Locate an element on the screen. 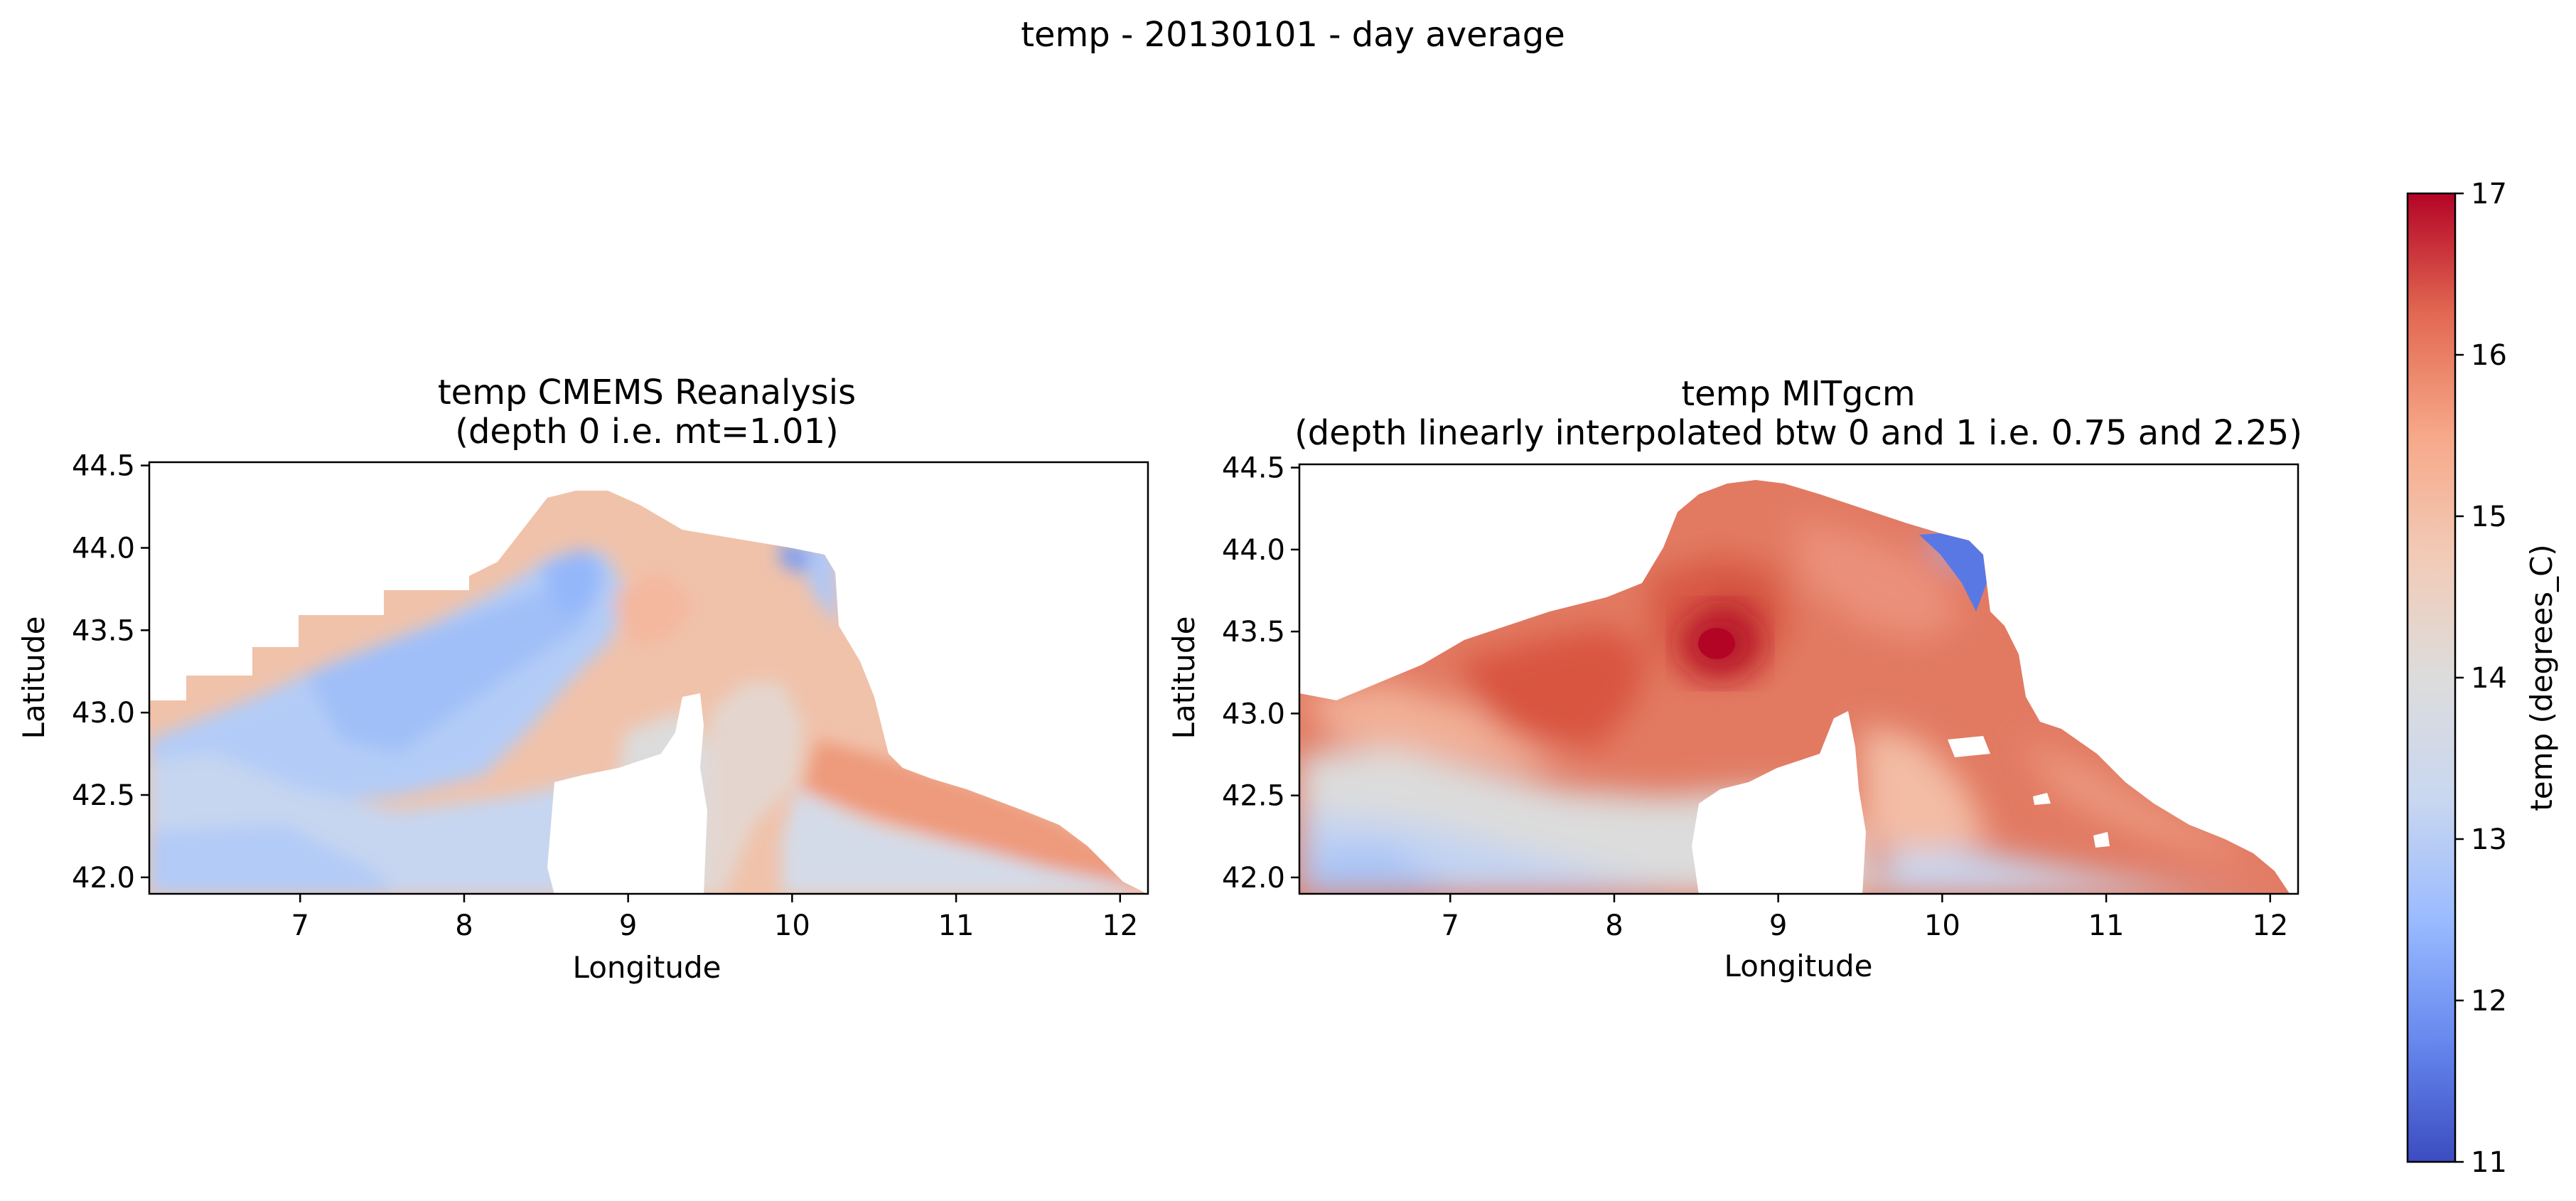 The width and height of the screenshot is (2576, 1201). colorbar-label: temp (degrees_C) is located at coordinates (2541, 677).